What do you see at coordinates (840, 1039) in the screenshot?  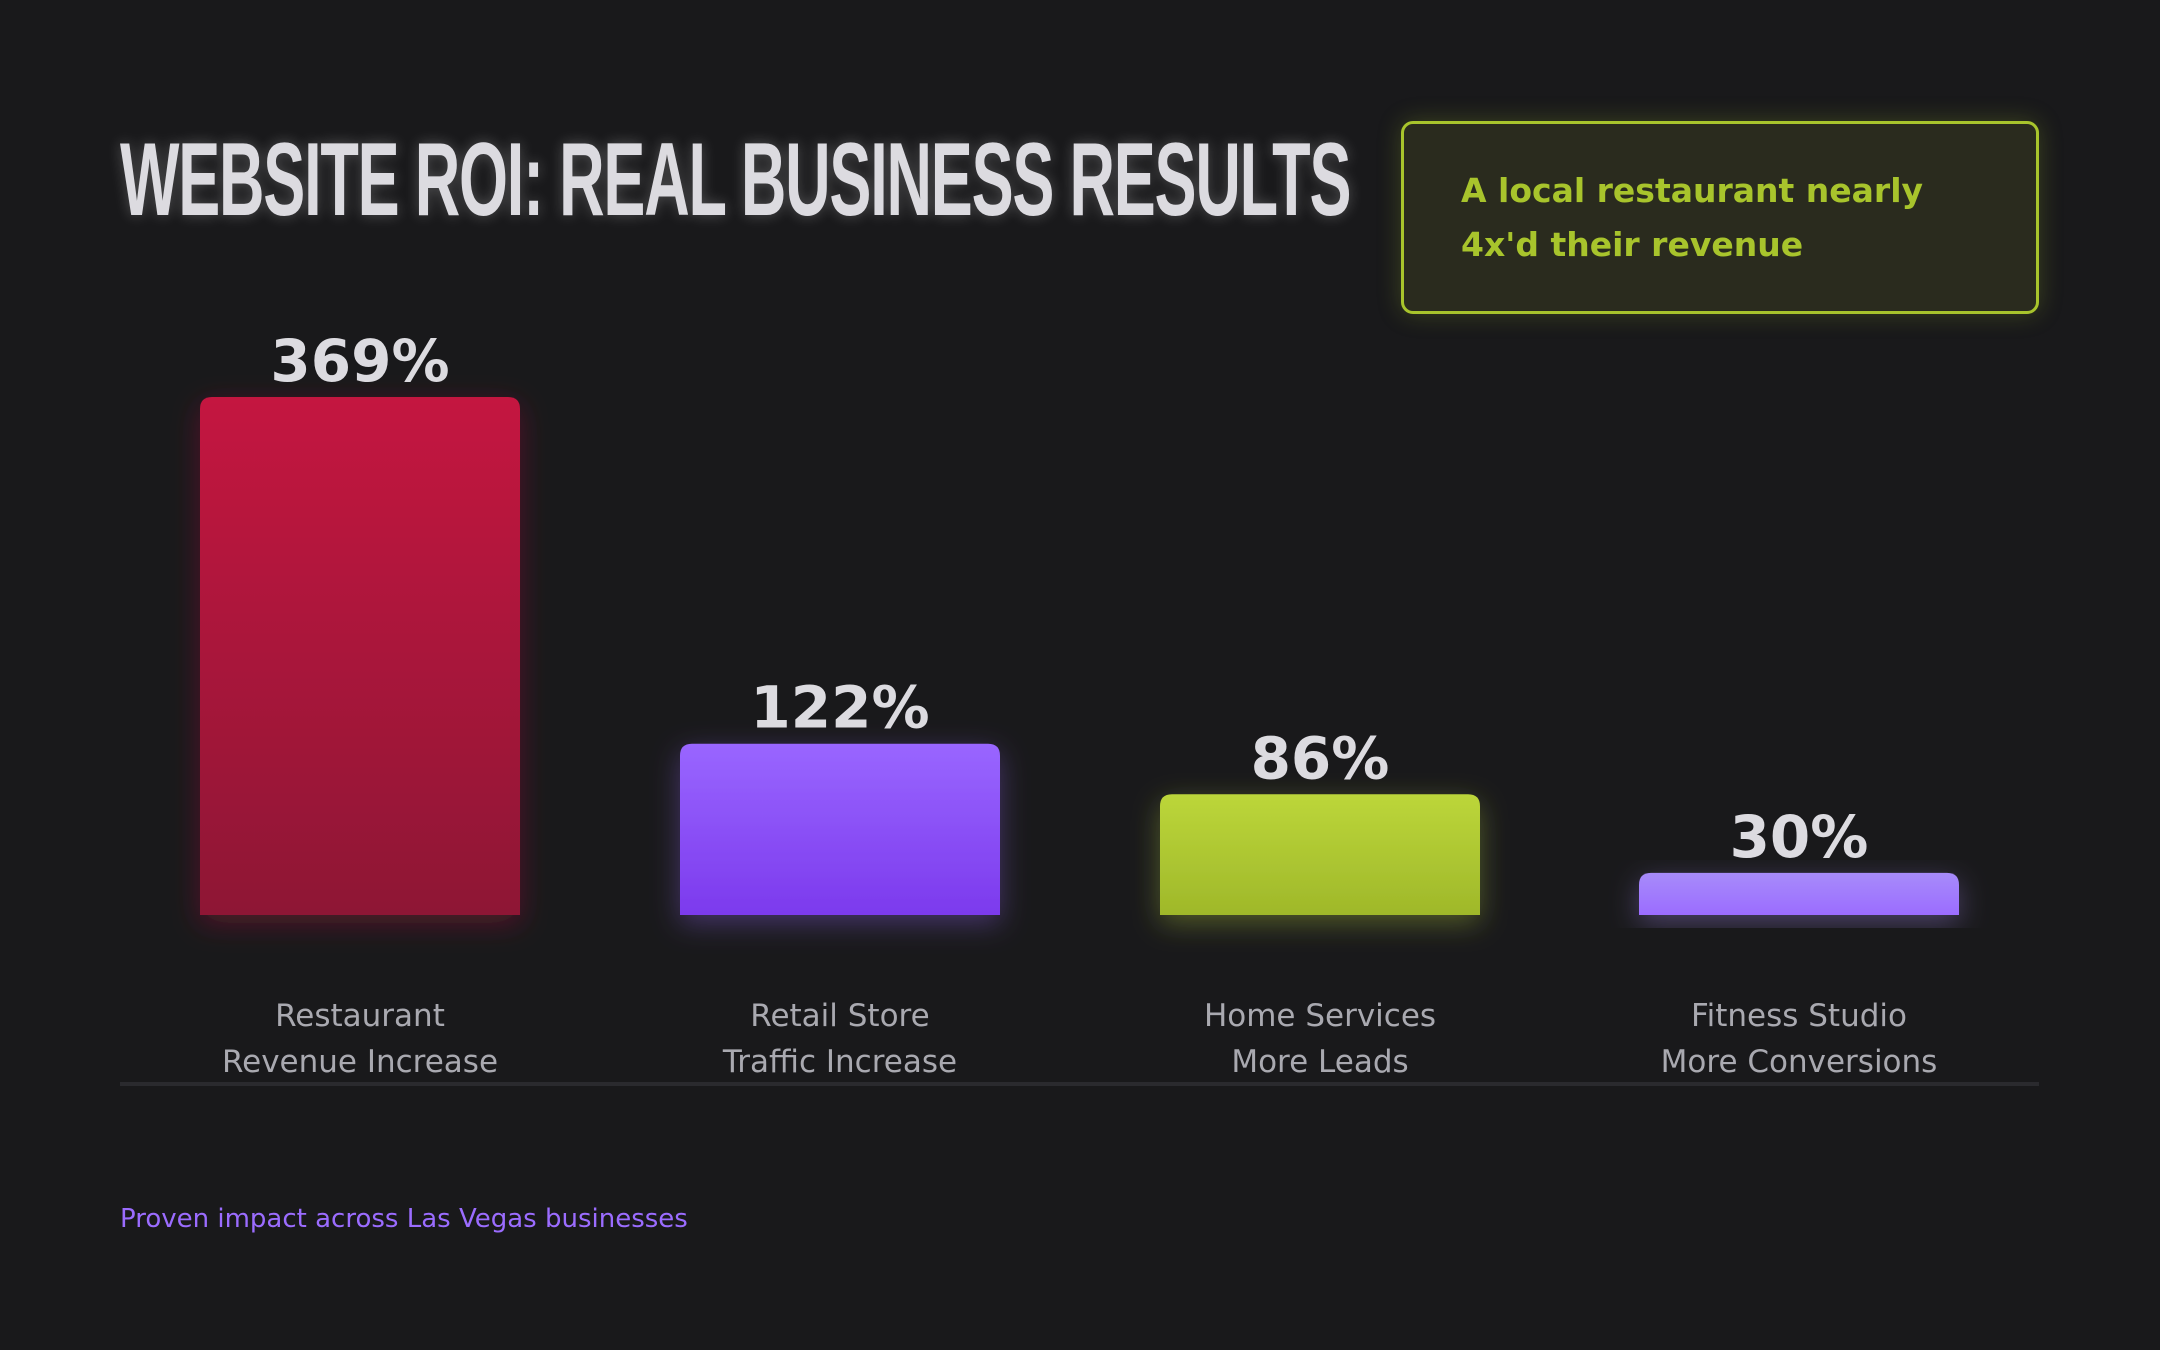 I see `category-label: Retail Store Traffic Increase` at bounding box center [840, 1039].